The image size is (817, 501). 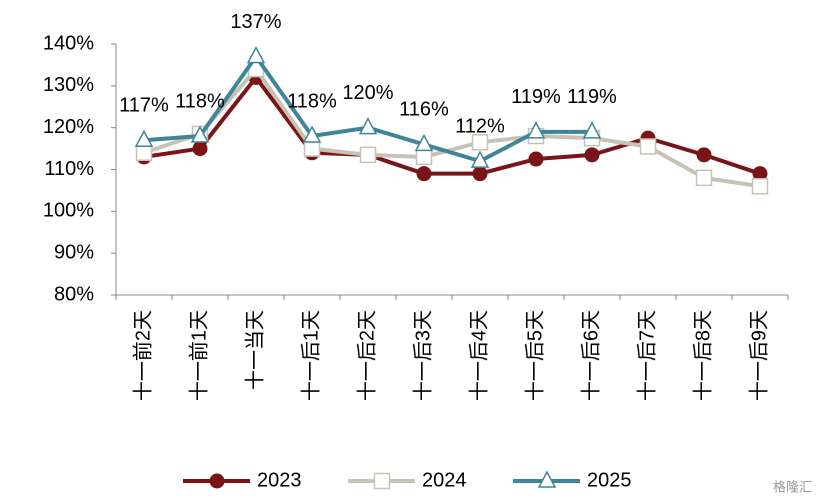 What do you see at coordinates (198, 355) in the screenshot?
I see `x-tick-label: 十一前1天` at bounding box center [198, 355].